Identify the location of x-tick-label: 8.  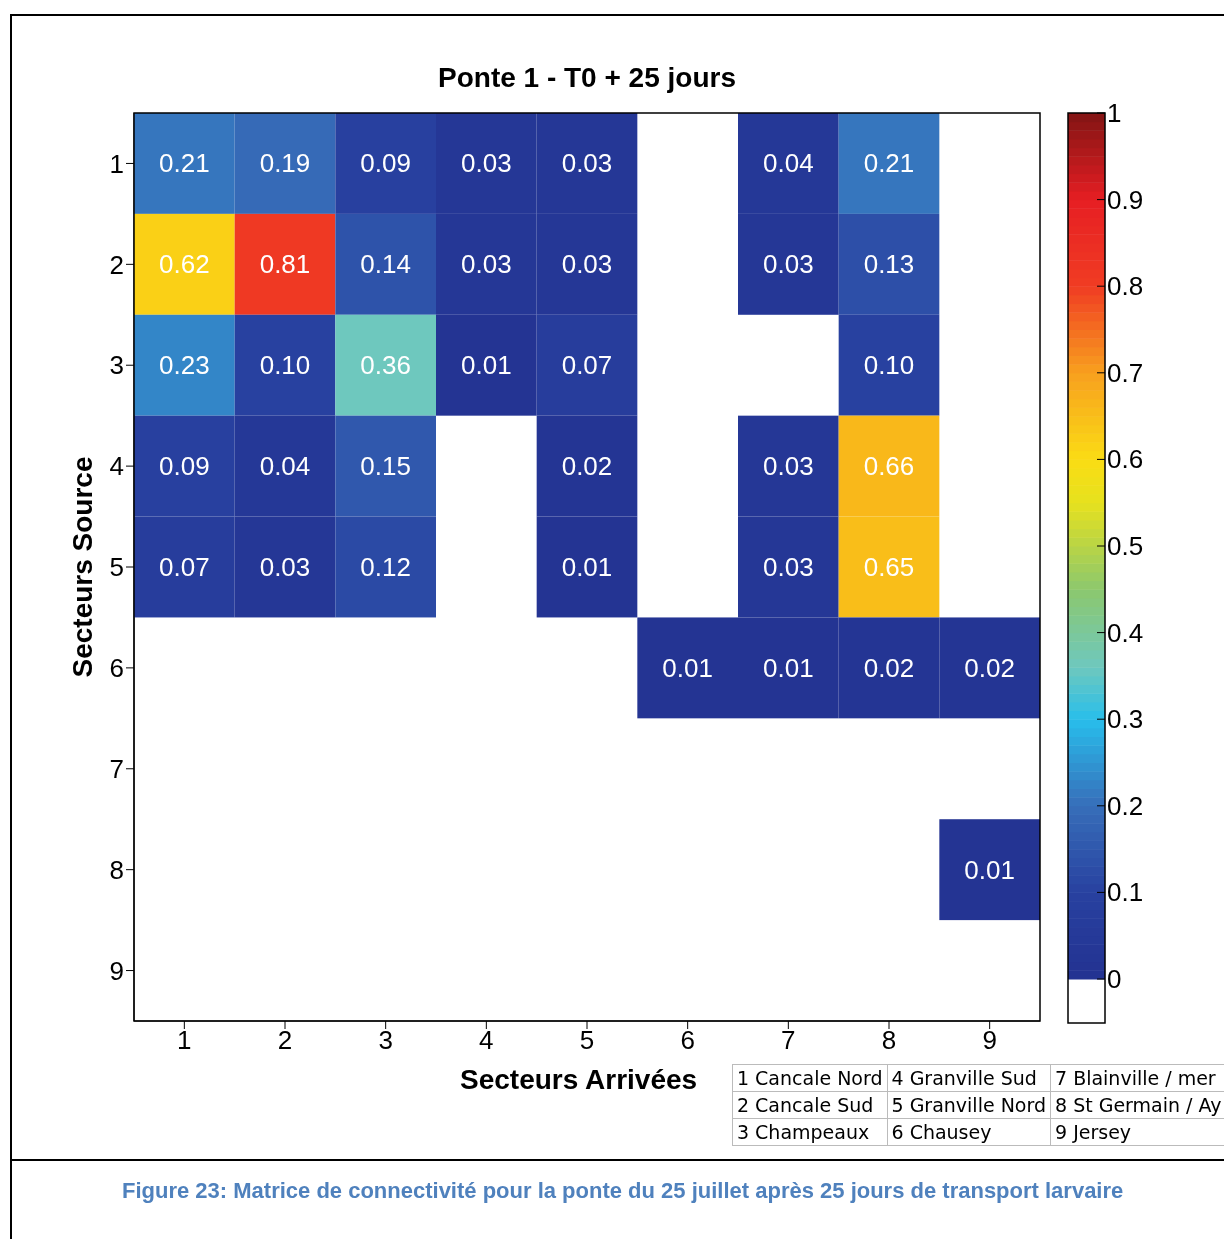
(889, 1040).